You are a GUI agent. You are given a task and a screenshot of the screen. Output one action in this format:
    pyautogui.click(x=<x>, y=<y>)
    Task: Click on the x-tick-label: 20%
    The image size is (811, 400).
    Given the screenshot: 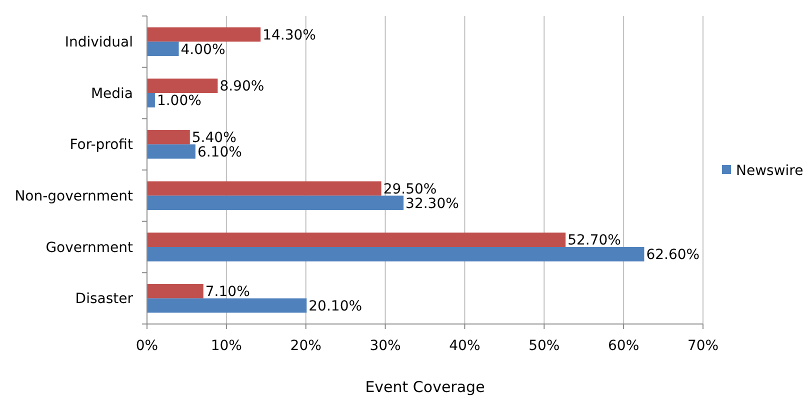 What is the action you would take?
    pyautogui.click(x=306, y=346)
    